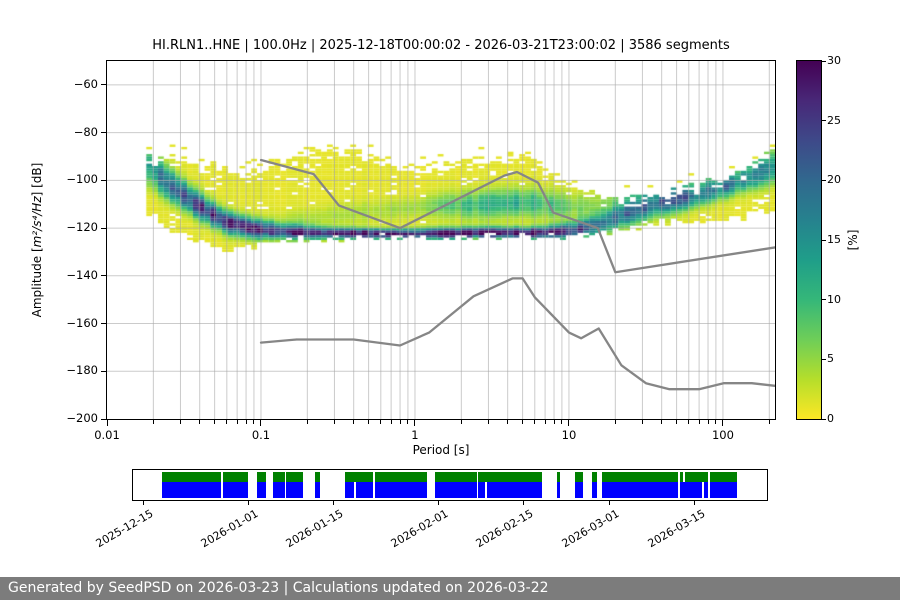 The height and width of the screenshot is (600, 900). I want to click on y-tick-label: −80, so click(85, 131).